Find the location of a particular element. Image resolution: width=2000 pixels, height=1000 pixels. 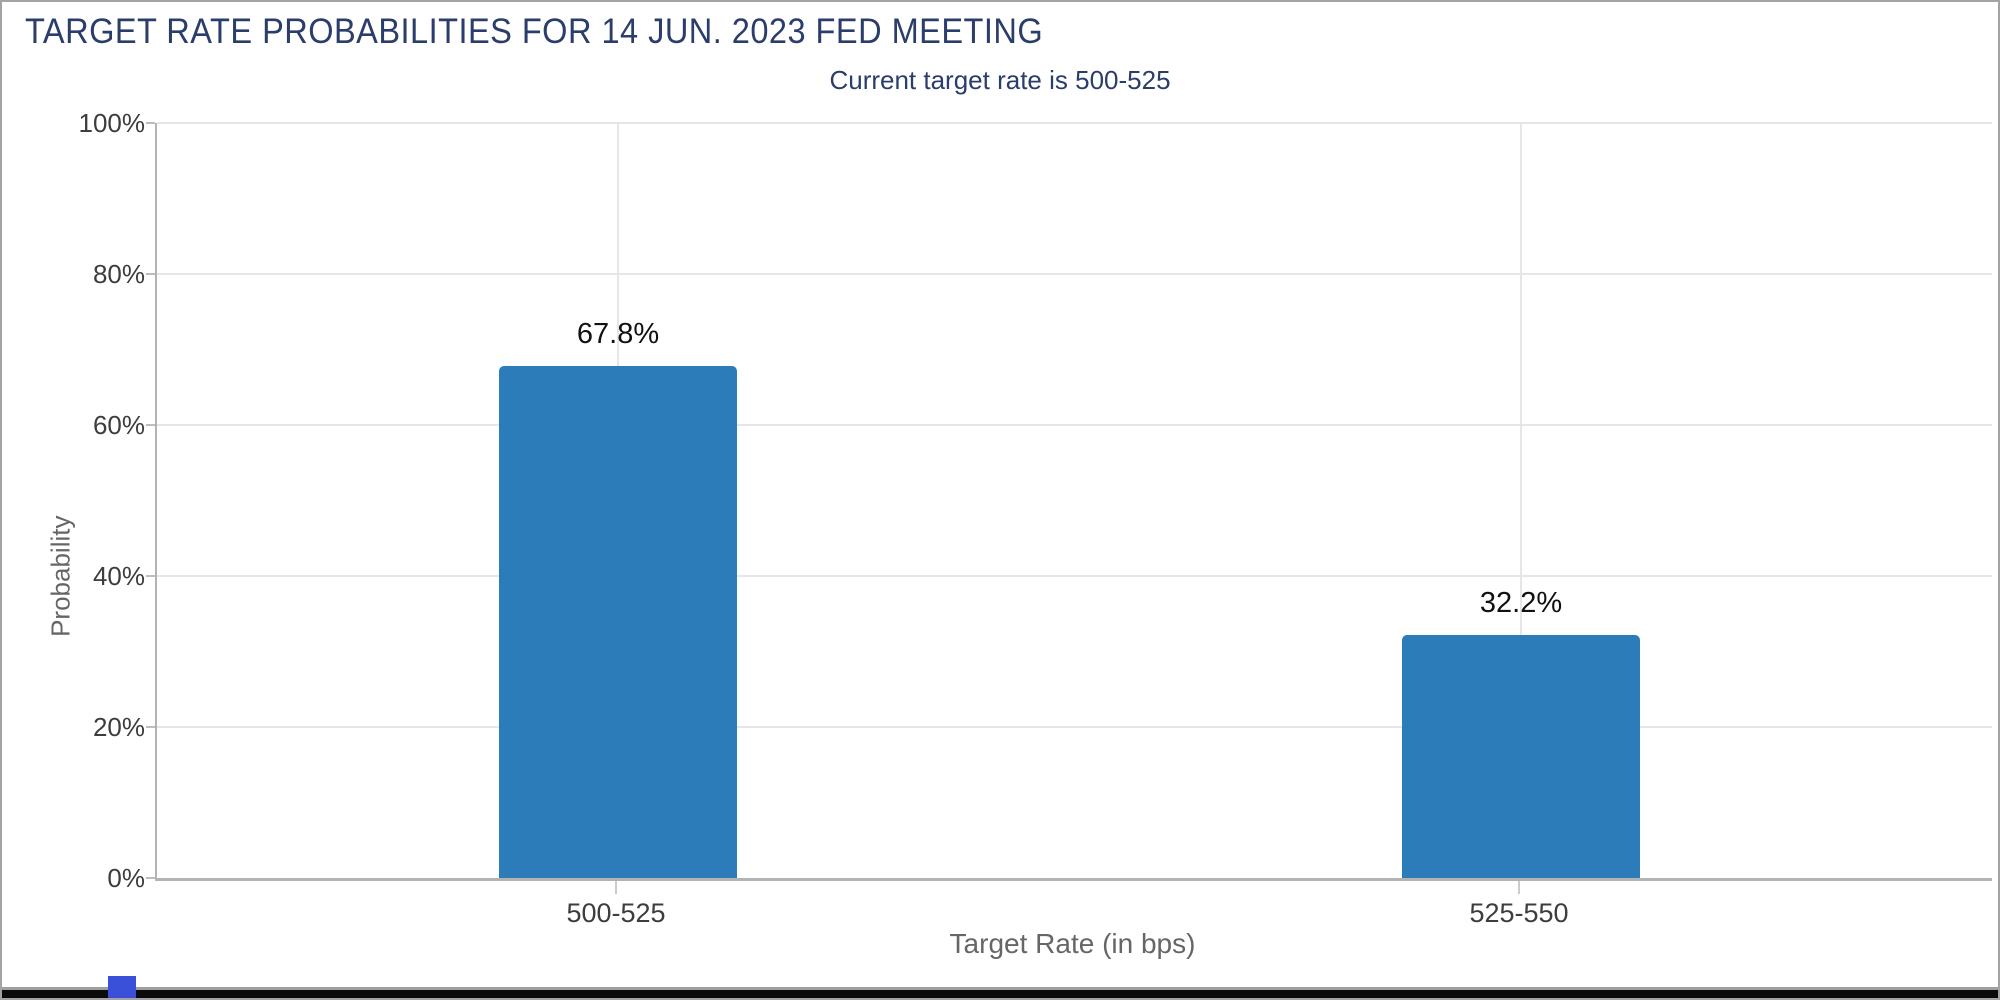

category-gridline is located at coordinates (1521, 500).